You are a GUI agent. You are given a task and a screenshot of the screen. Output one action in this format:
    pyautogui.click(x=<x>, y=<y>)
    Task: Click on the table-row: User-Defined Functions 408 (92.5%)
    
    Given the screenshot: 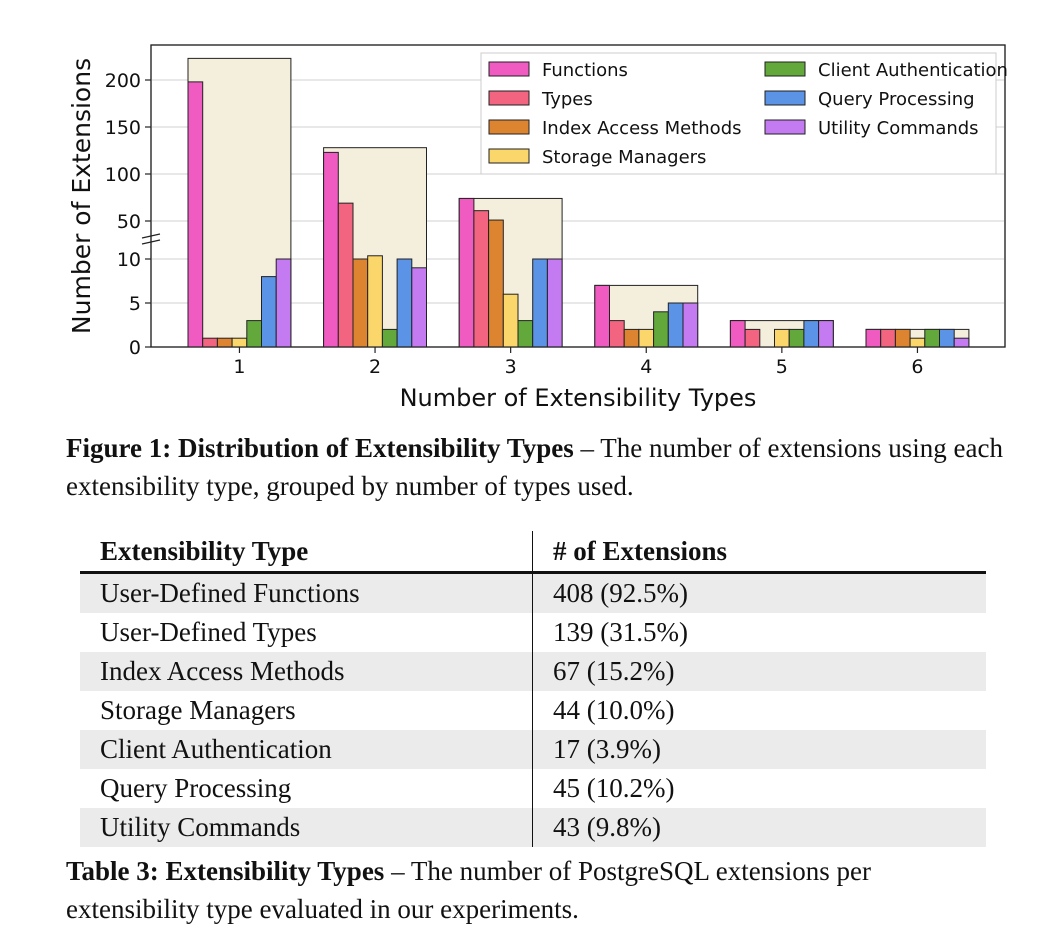 What is the action you would take?
    pyautogui.click(x=533, y=592)
    